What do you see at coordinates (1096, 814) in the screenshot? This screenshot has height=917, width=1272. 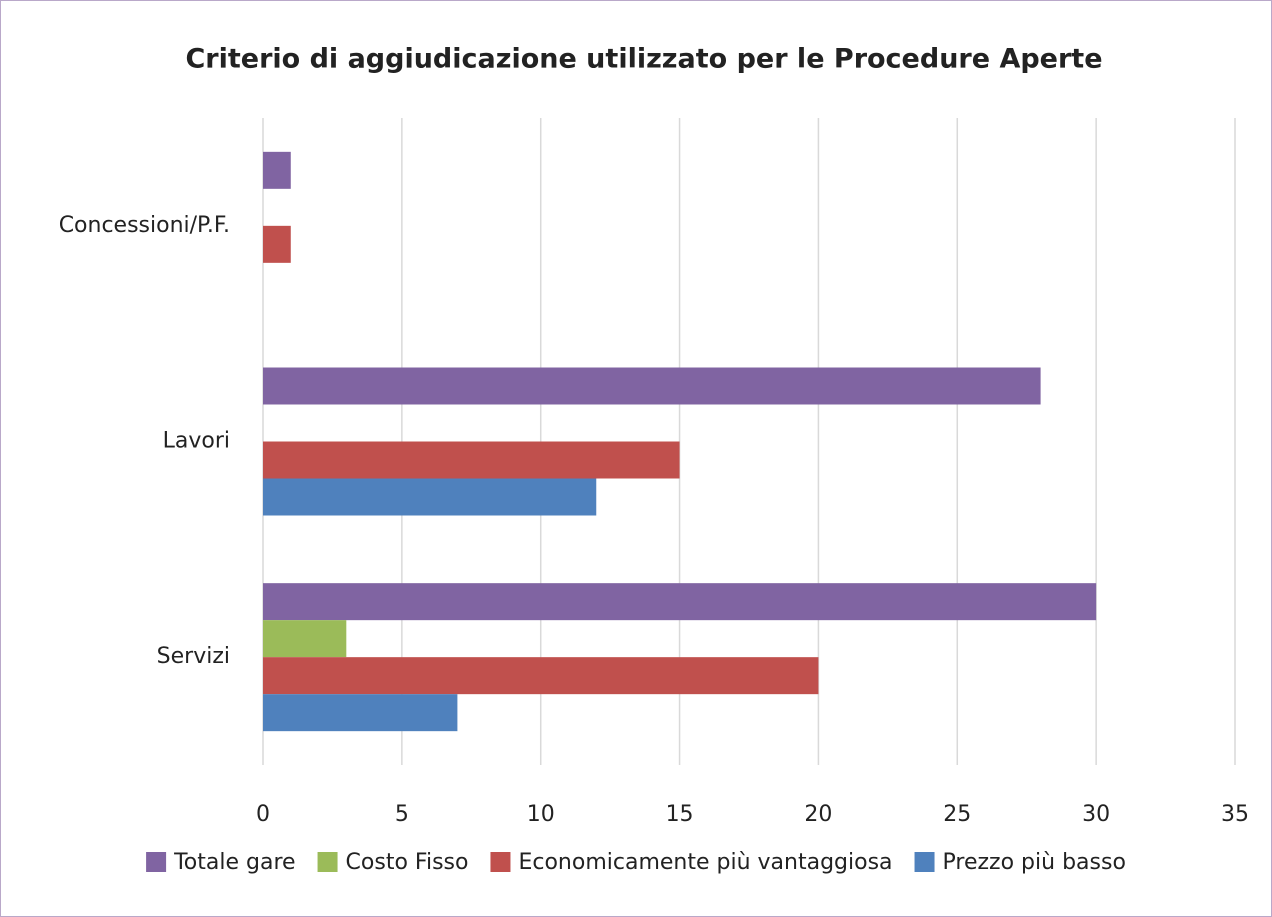 I see `x-tick-label: 30` at bounding box center [1096, 814].